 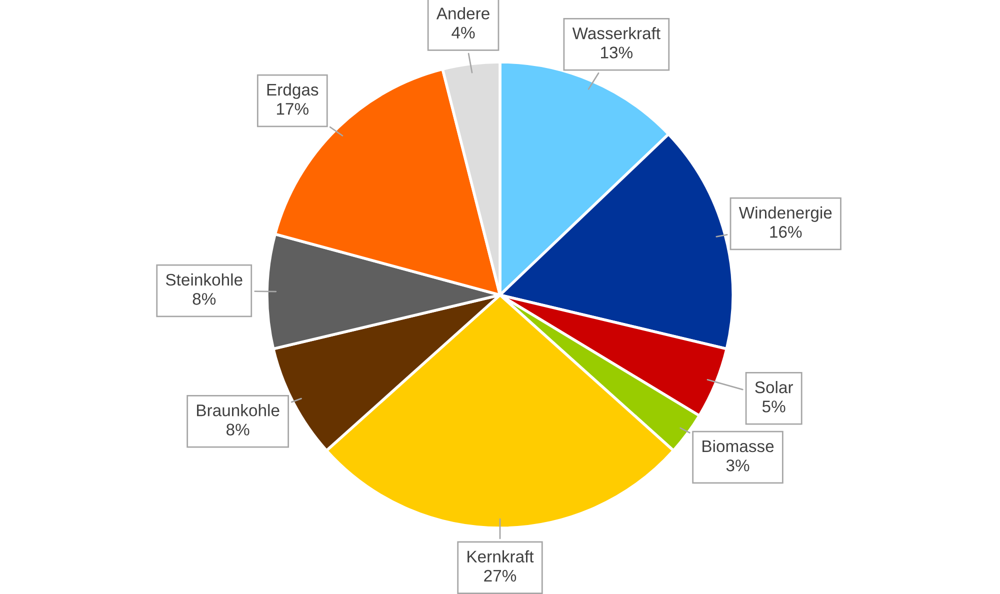 What do you see at coordinates (774, 387) in the screenshot?
I see `slice-label: Solar` at bounding box center [774, 387].